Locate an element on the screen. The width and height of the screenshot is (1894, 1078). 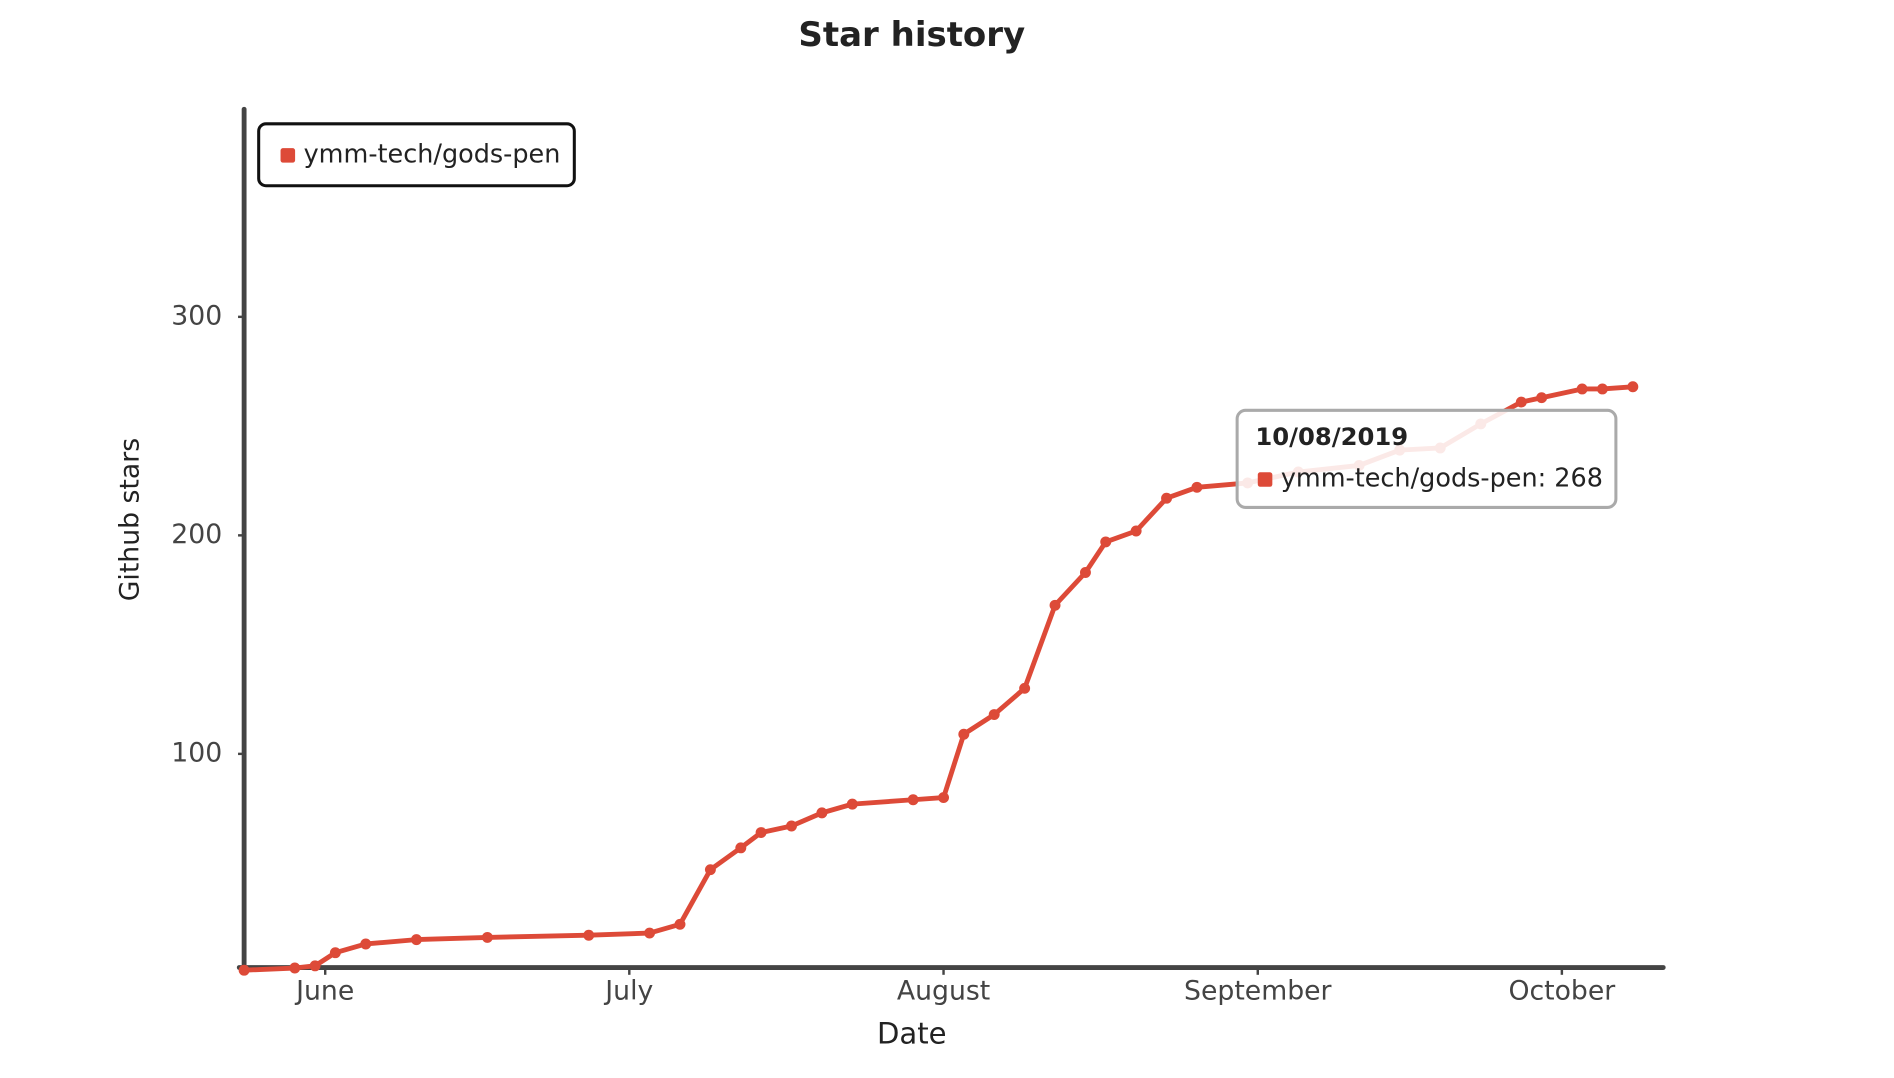
legend-label: ymm-tech/gods-pen is located at coordinates (432, 154).